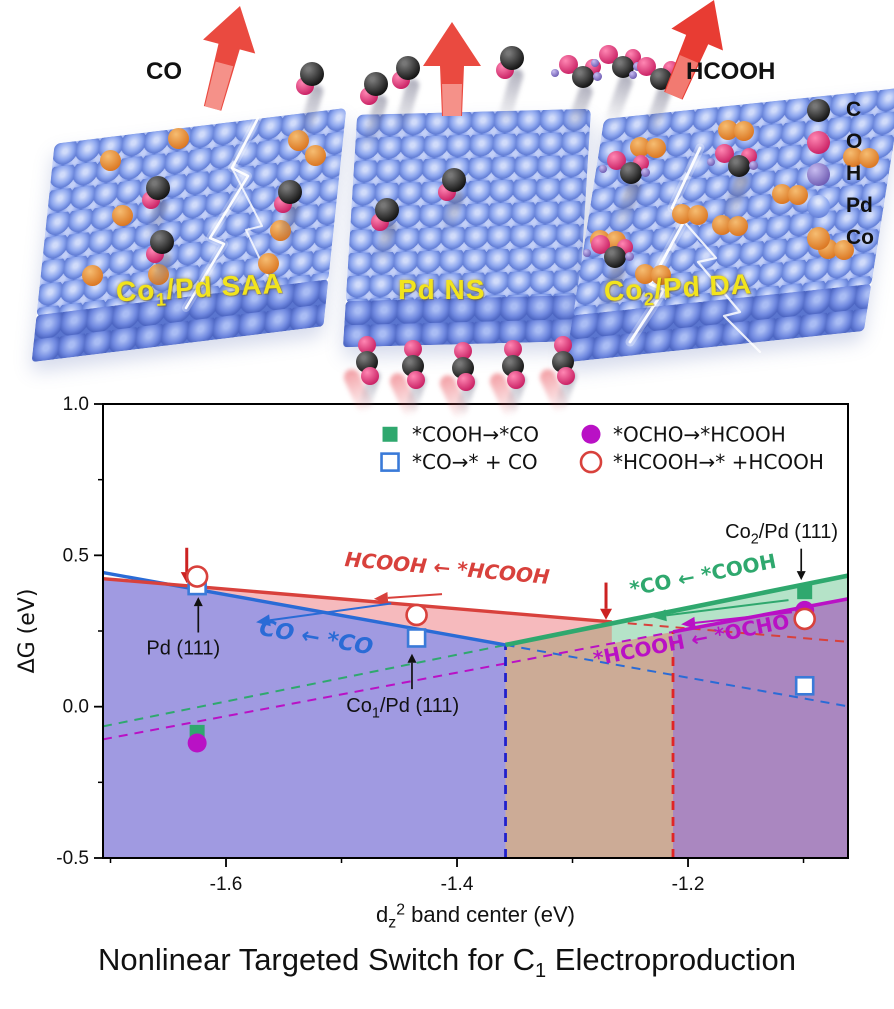 The width and height of the screenshot is (894, 1009). I want to click on slab-label-pd-ns: Pd NS, so click(442, 289).